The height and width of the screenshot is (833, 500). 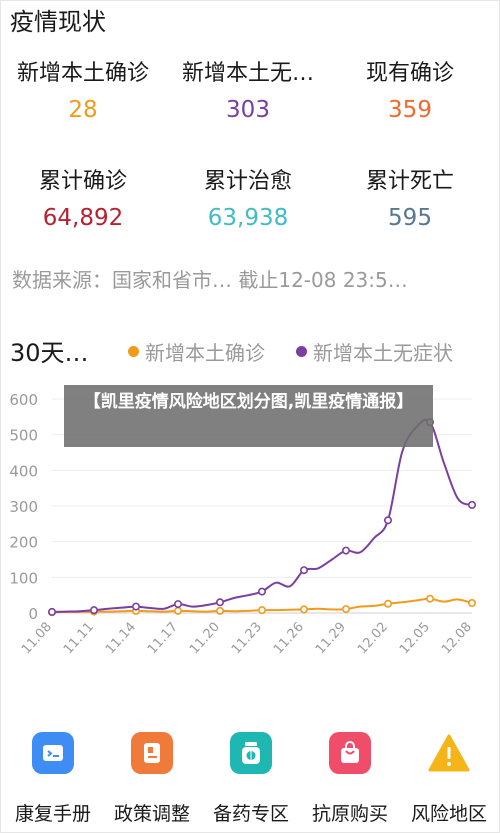 What do you see at coordinates (410, 218) in the screenshot?
I see `stat-value: 595` at bounding box center [410, 218].